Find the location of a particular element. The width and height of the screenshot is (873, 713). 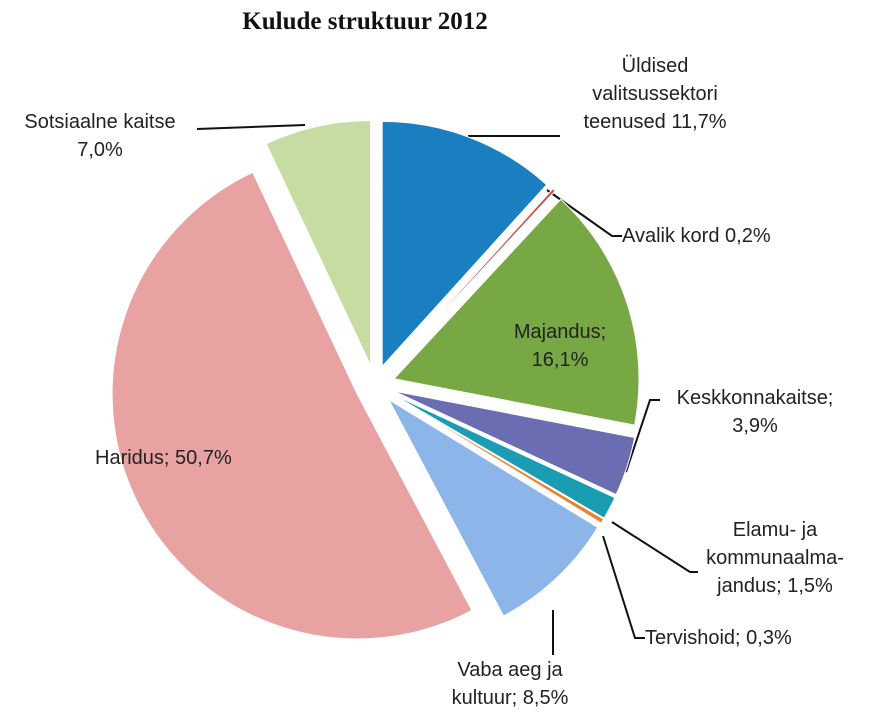

value-label: 7,0% is located at coordinates (100, 150).